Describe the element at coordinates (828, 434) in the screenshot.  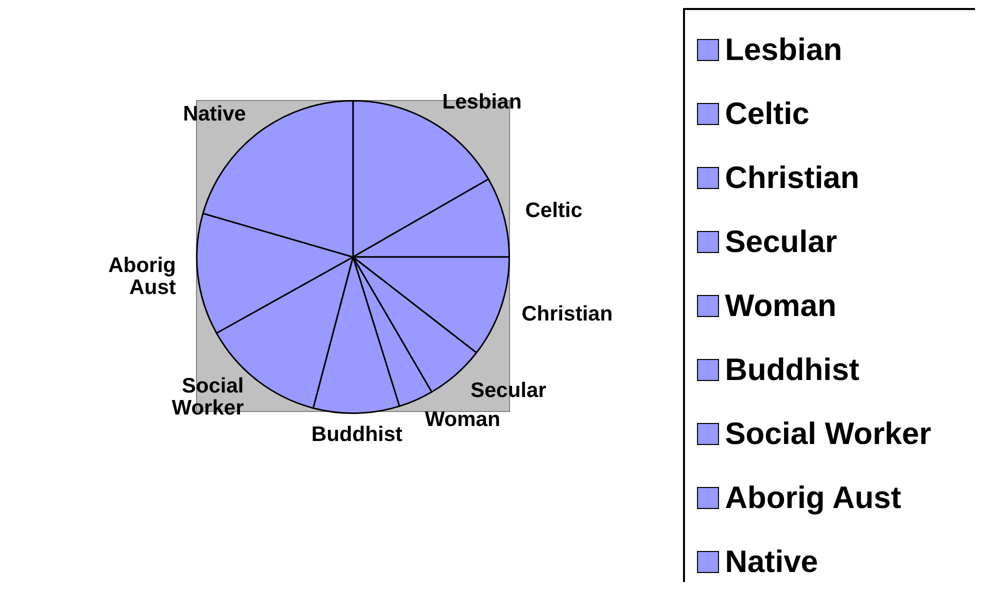
I see `legend-label: Social Worker` at that location.